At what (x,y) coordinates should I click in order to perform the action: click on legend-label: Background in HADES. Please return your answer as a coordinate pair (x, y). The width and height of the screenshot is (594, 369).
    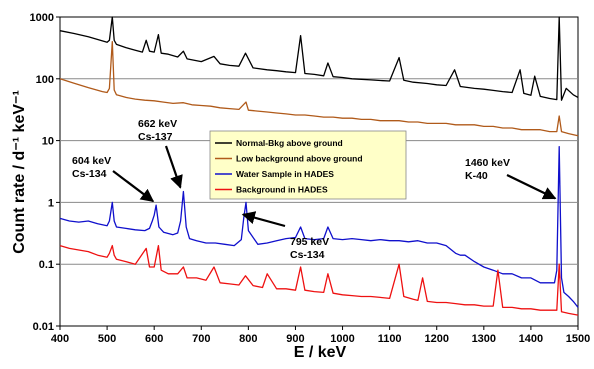
    Looking at the image, I should click on (282, 190).